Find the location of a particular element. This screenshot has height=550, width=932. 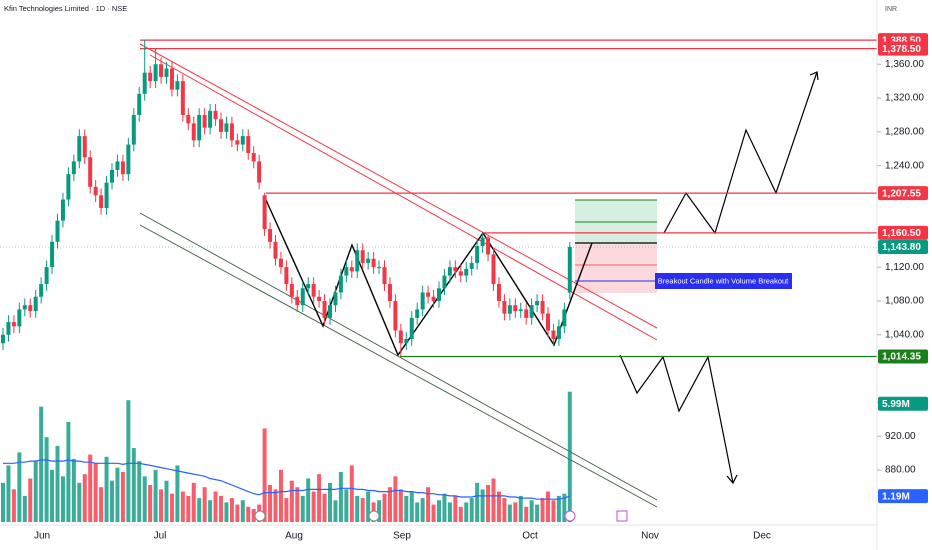

chart-title: Kfin Technologies Limited · 1D · NSE is located at coordinates (65, 8).